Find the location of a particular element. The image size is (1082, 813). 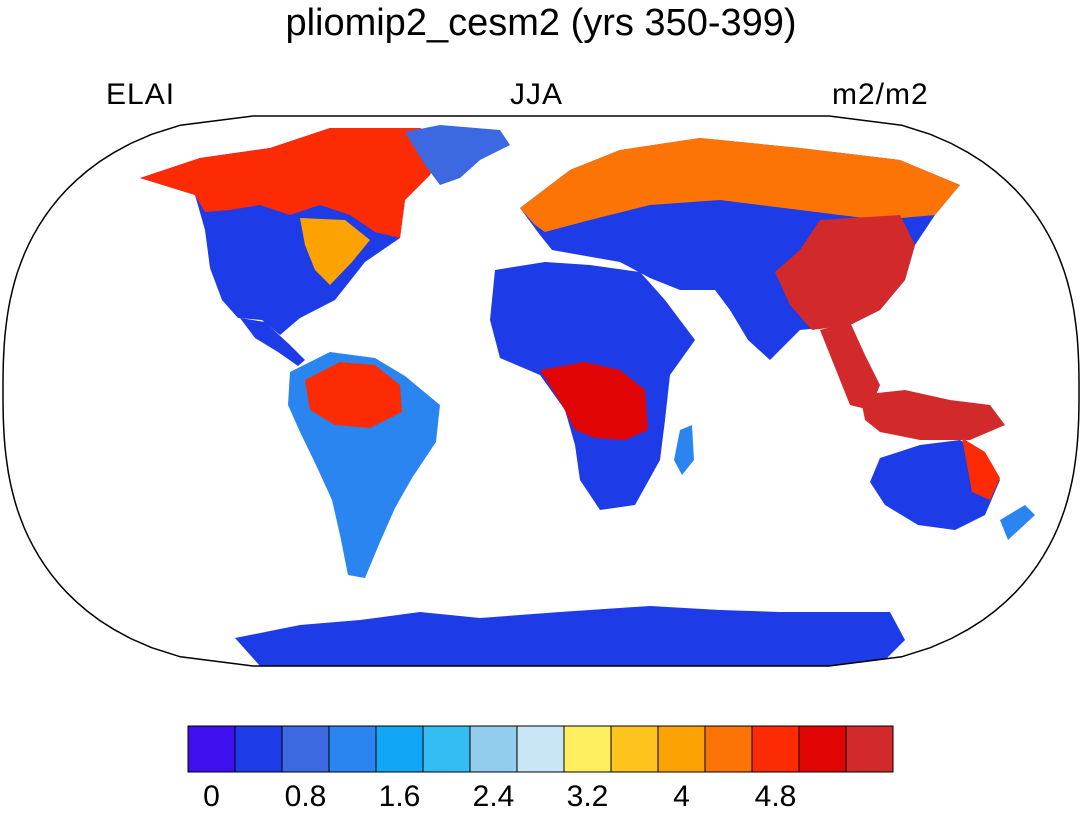

landmass-indochina is located at coordinates (850, 366).